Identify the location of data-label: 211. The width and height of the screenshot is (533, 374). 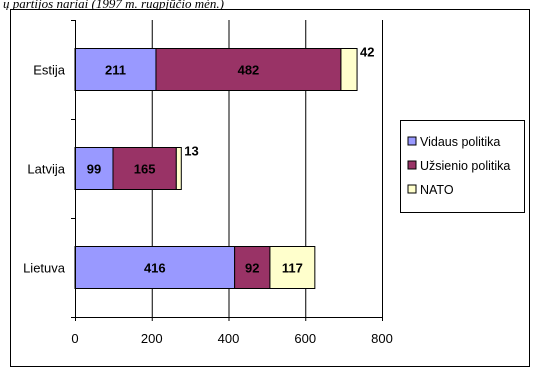
(115, 70).